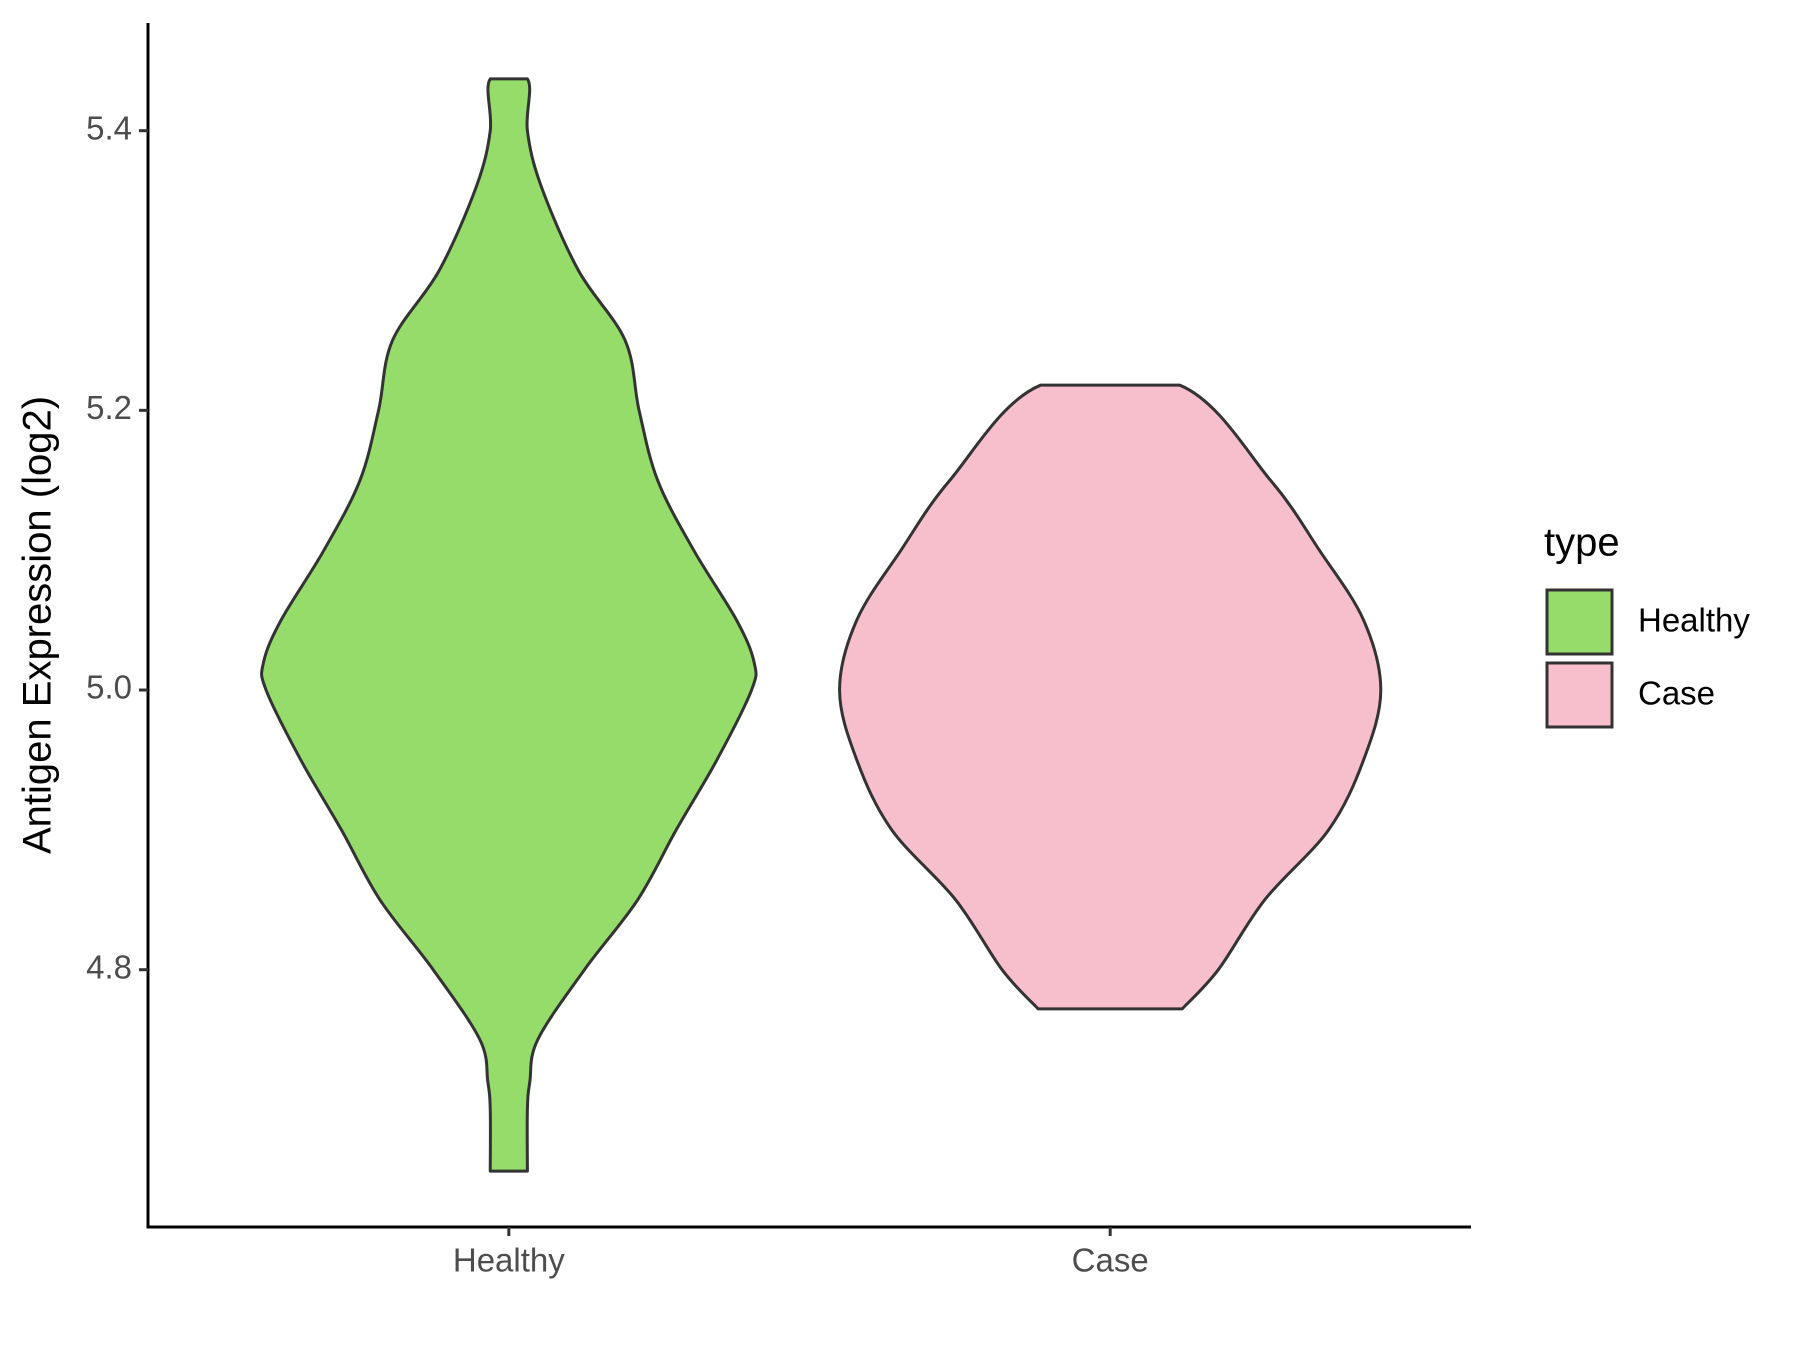 Image resolution: width=1800 pixels, height=1350 pixels. Describe the element at coordinates (109, 407) in the screenshot. I see `y-tick-label: 5.2` at that location.